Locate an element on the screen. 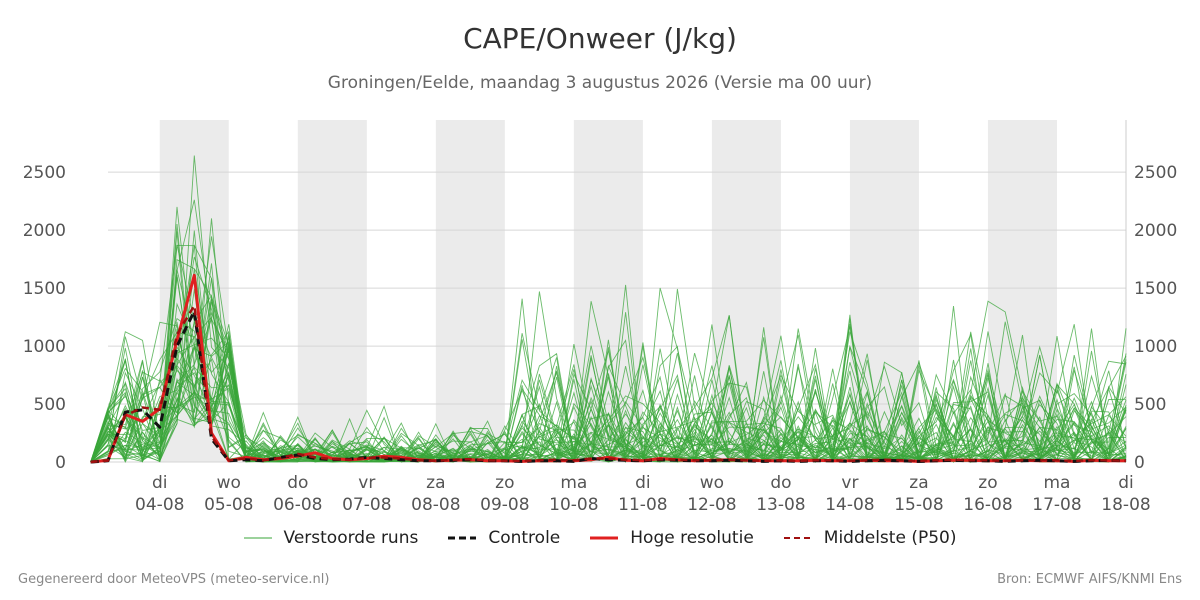 The image size is (1200, 600). x-tick-date: 04-08 is located at coordinates (159, 505).